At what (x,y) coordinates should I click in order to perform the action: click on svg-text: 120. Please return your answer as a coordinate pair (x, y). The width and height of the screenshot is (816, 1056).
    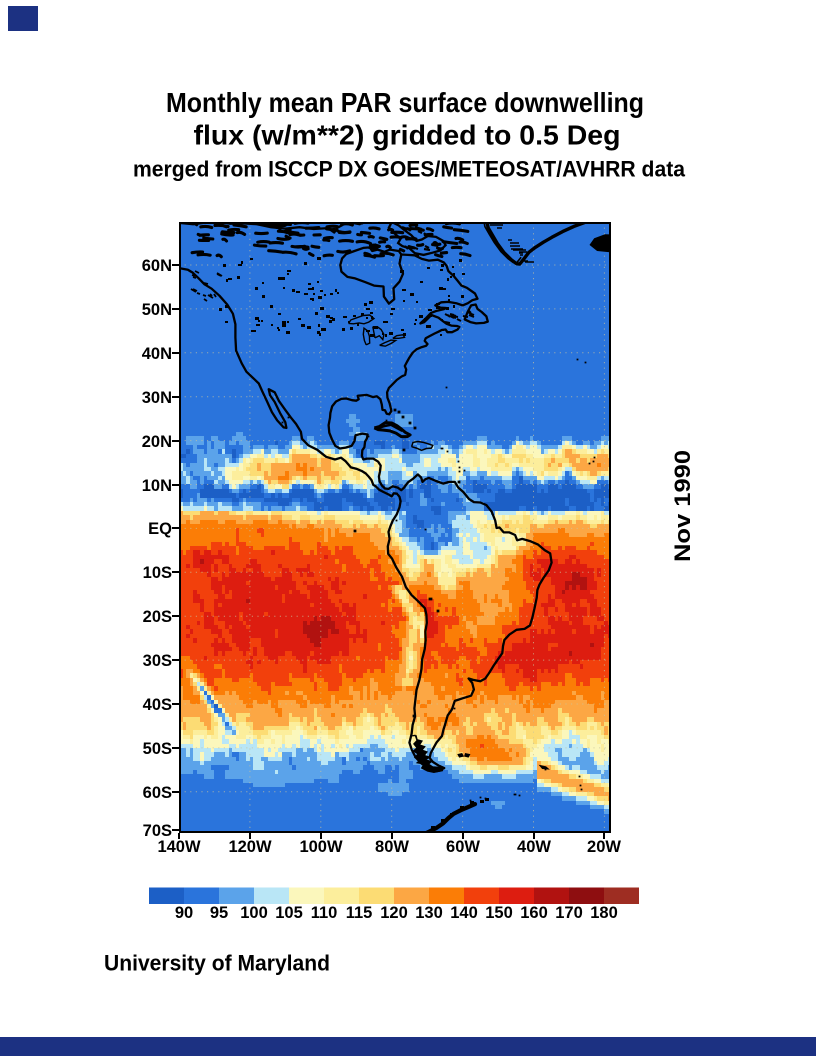
    Looking at the image, I should click on (394, 913).